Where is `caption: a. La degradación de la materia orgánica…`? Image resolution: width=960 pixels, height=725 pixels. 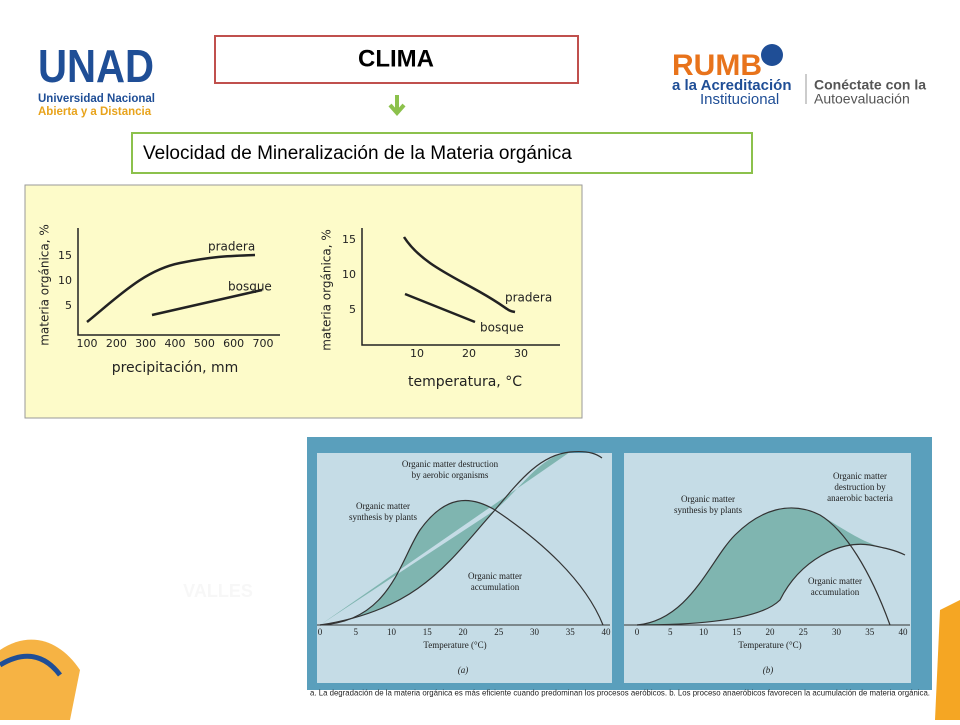 caption: a. La degradación de la materia orgánica… is located at coordinates (620, 692).